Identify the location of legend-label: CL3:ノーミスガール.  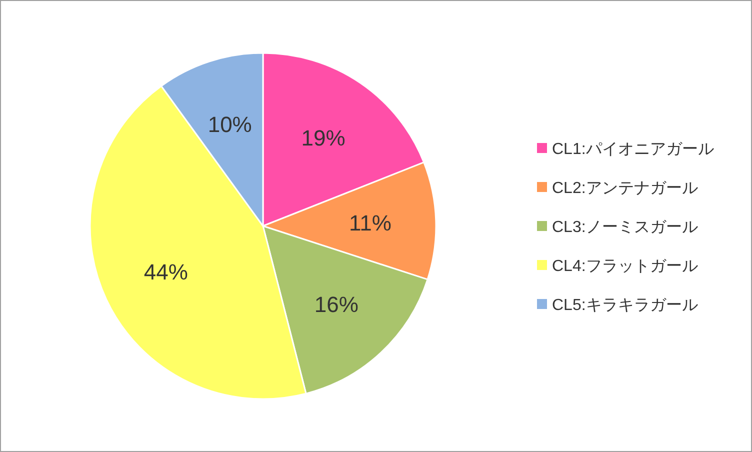
(625, 227).